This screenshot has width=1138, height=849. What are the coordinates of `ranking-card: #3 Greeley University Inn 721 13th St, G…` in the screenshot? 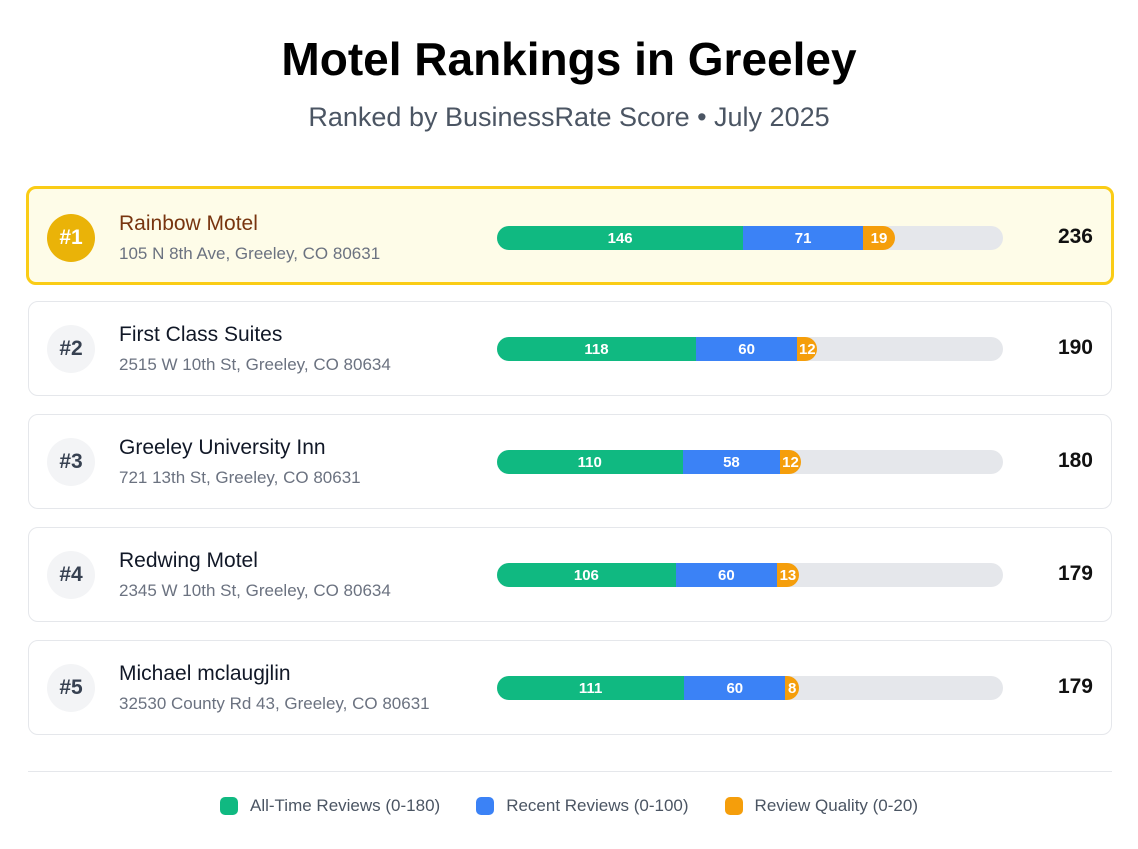 It's located at (570, 461).